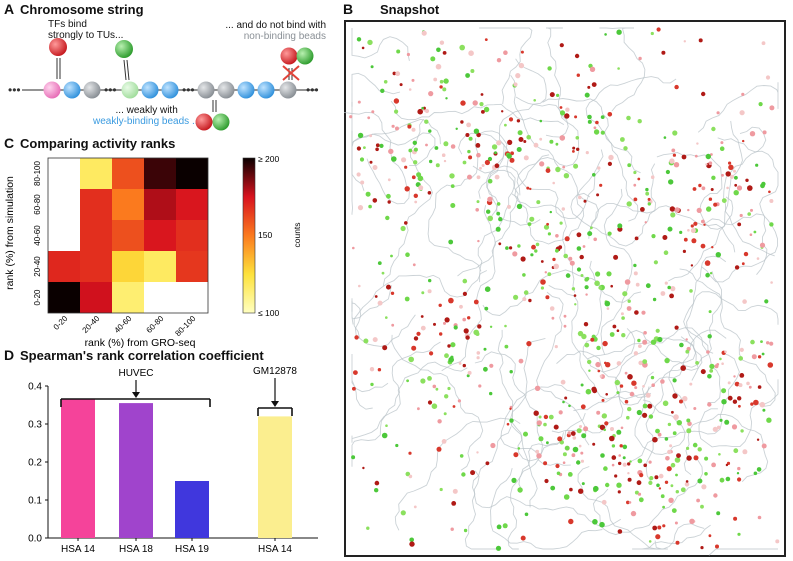 The width and height of the screenshot is (793, 561). I want to click on panel-c-letter: C, so click(9, 143).